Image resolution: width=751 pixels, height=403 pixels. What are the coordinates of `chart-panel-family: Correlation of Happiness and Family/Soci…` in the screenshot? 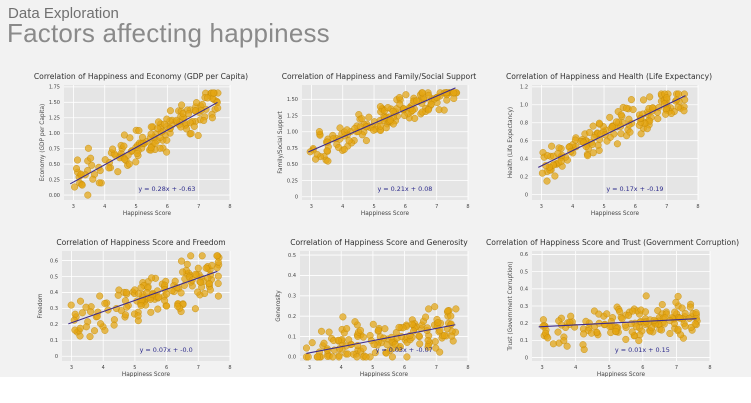 It's located at (379, 147).